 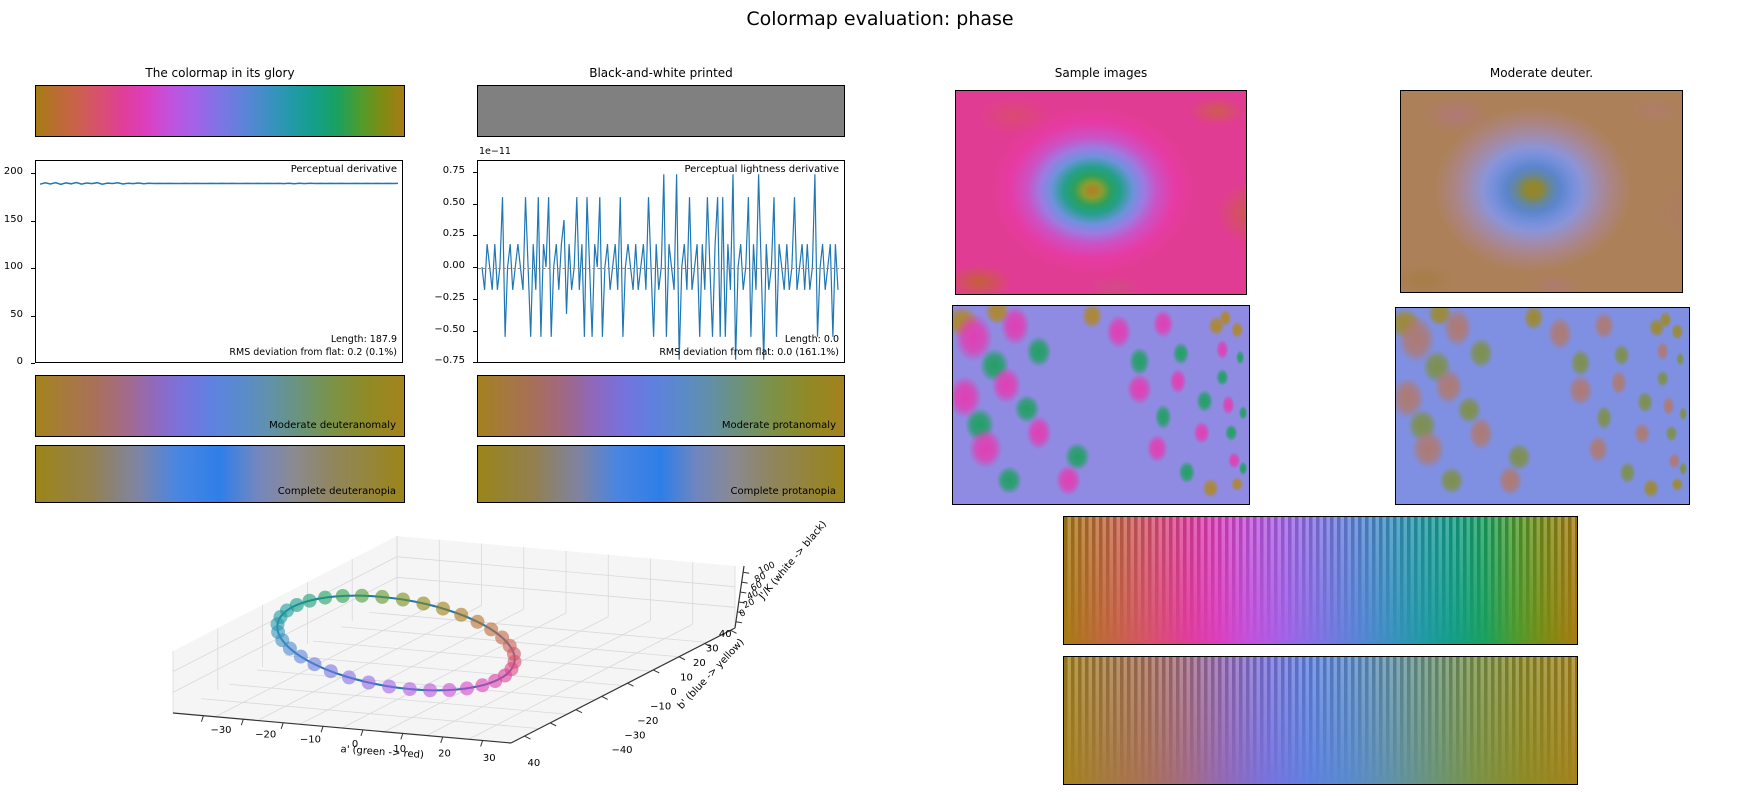 I want to click on sample-image-starburst, so click(x=1101, y=192).